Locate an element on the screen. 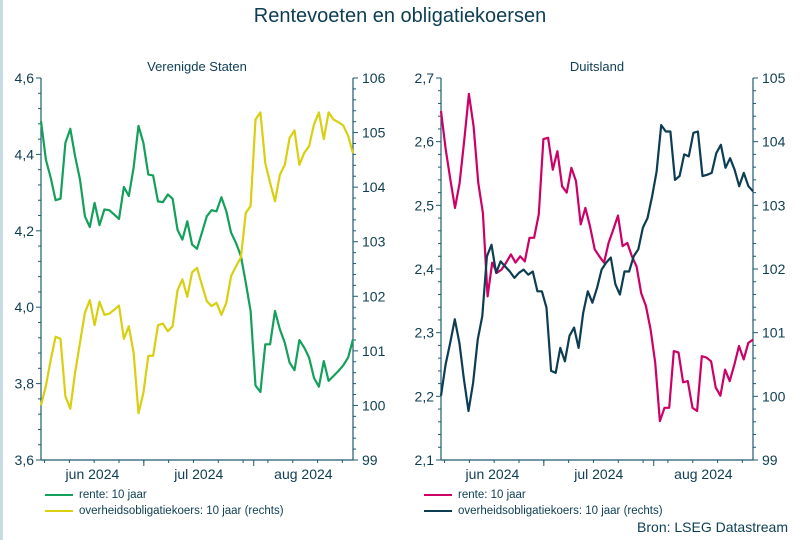 This screenshot has width=800, height=540. panel-title: Verenigde Staten is located at coordinates (197, 66).